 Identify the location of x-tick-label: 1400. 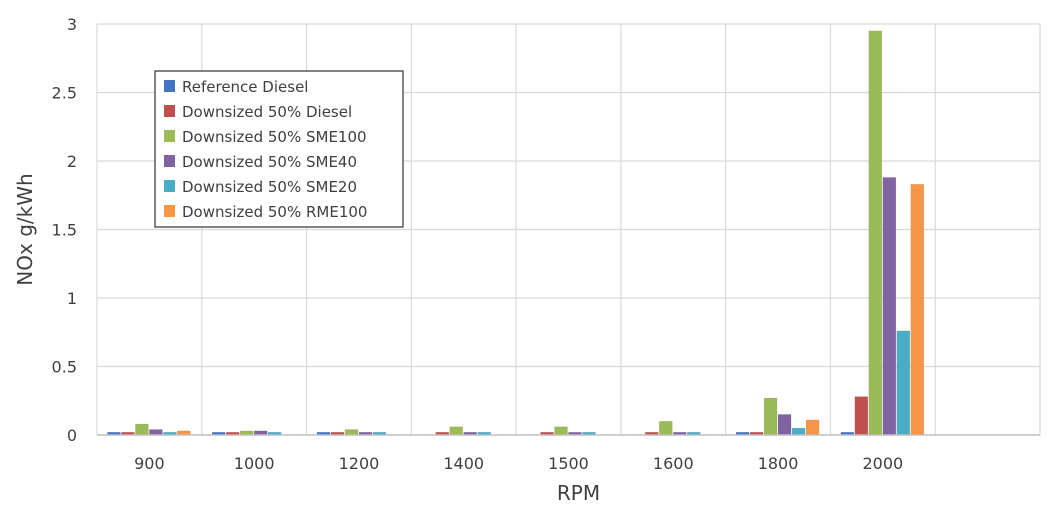
(463, 463).